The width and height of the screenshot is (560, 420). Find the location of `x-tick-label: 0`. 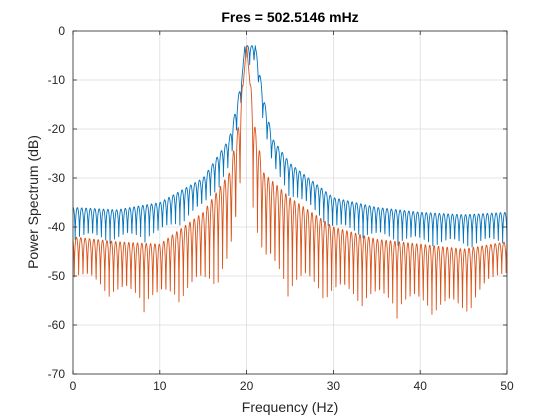

x-tick-label: 0 is located at coordinates (73, 386).